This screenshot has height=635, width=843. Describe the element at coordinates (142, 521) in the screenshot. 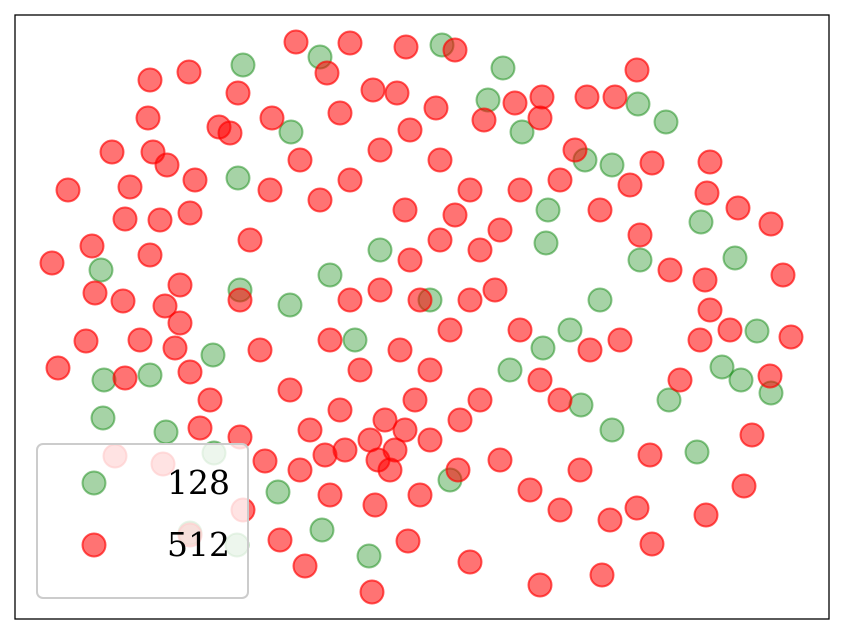

I see `legend-box` at that location.